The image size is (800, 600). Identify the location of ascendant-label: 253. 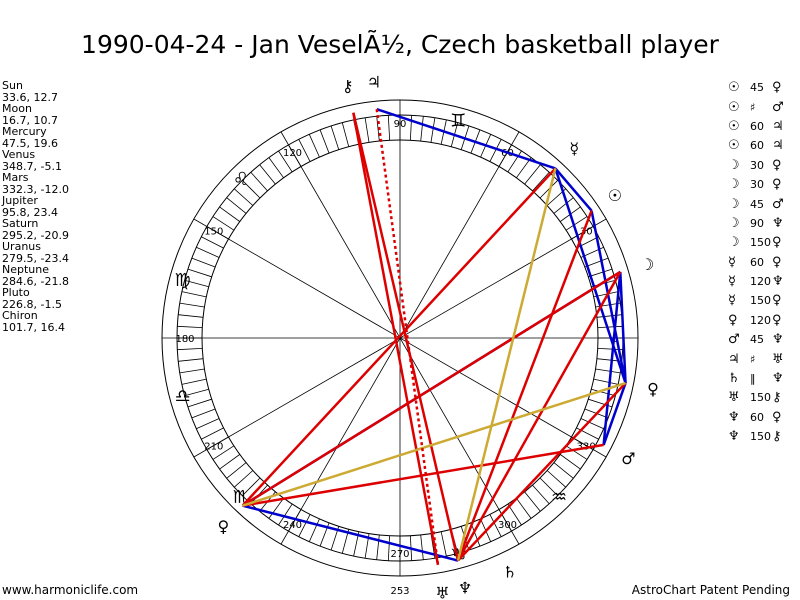
(399, 591).